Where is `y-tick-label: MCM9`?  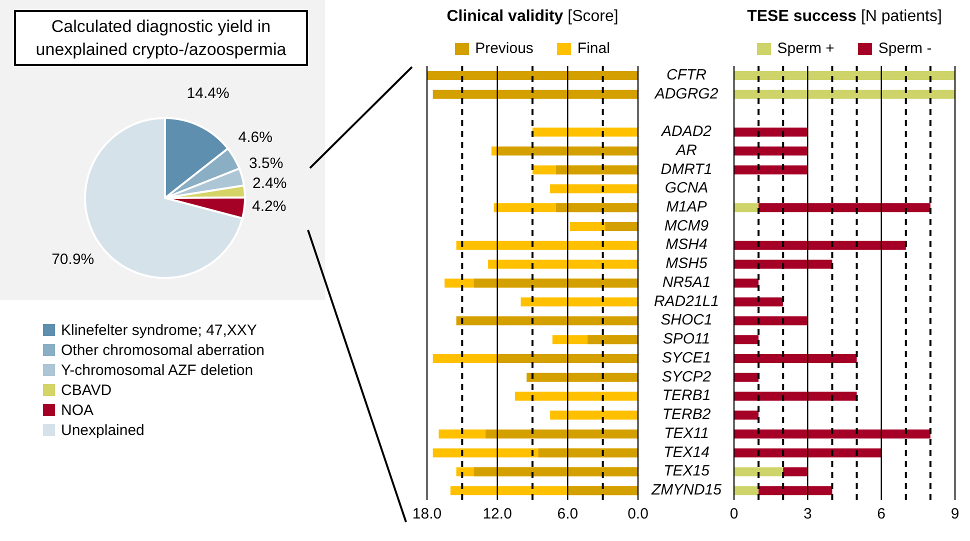
y-tick-label: MCM9 is located at coordinates (687, 225).